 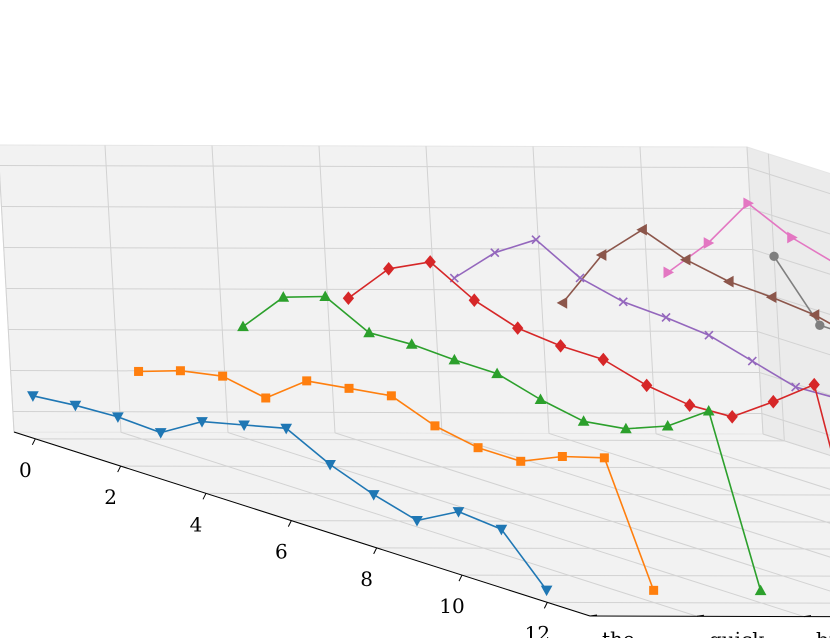 I want to click on y-tick-label: brown, so click(x=823, y=633).